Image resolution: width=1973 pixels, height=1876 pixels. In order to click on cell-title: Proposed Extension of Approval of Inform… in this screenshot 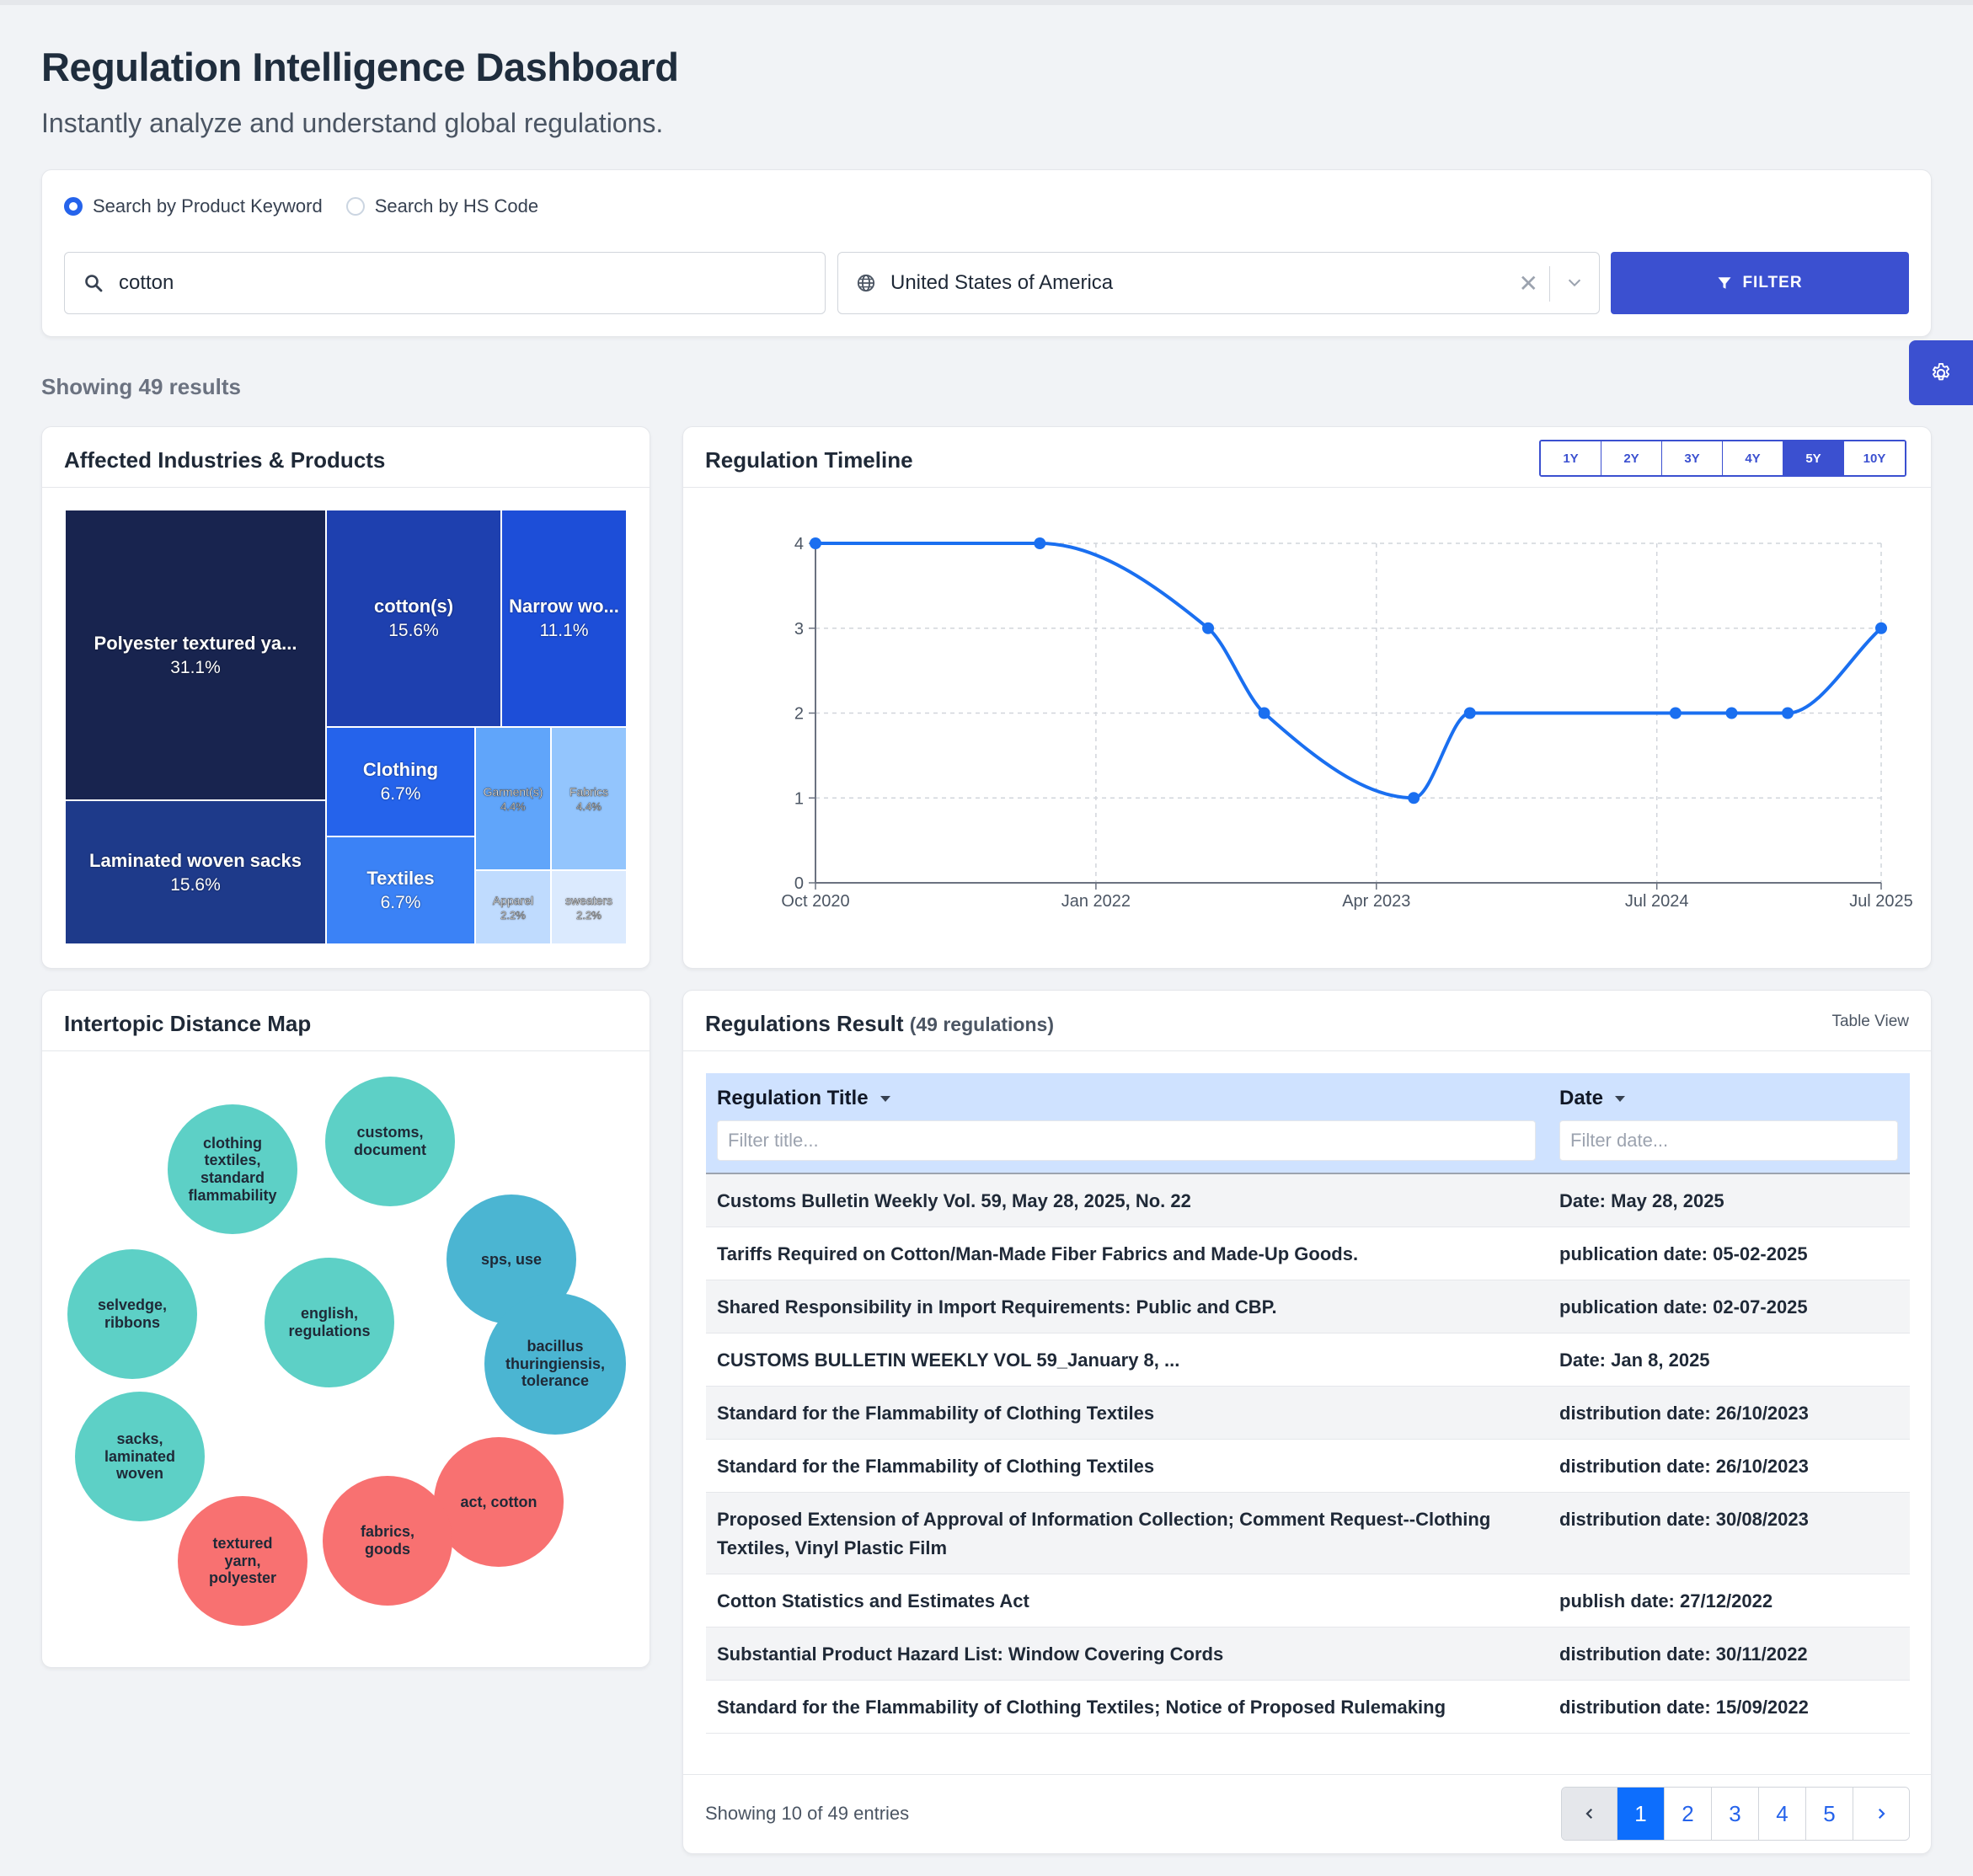, I will do `click(1104, 1533)`.